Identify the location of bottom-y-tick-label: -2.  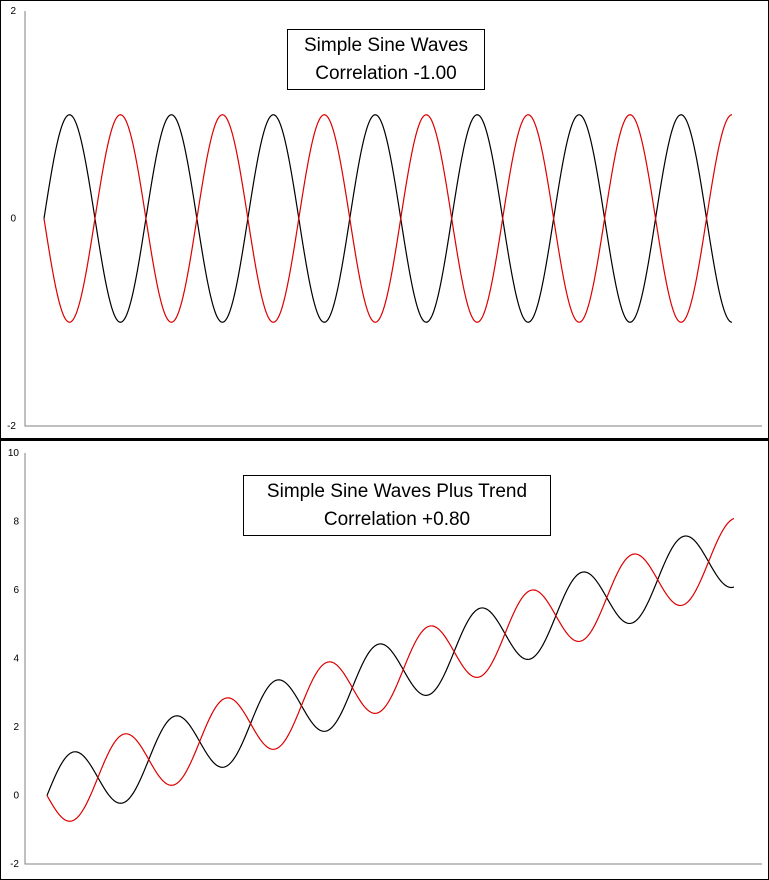
(14, 864).